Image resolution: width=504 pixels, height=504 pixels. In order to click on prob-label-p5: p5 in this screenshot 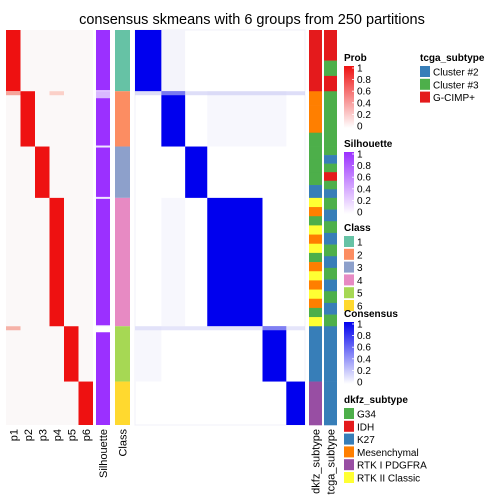, I will do `click(72, 435)`.